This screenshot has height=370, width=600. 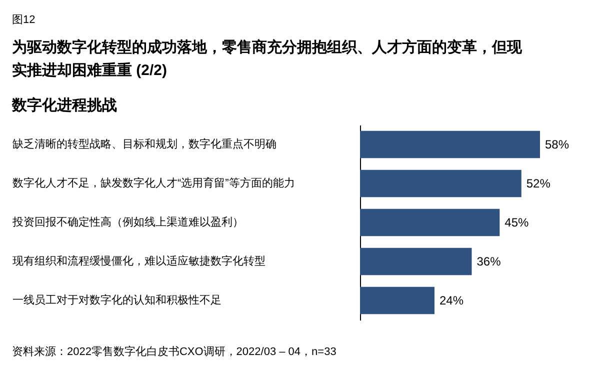 I want to click on text: 资料来源：2022零售数字化白皮书CXO调研，2022/03 – 04，n=33, so click(x=174, y=351).